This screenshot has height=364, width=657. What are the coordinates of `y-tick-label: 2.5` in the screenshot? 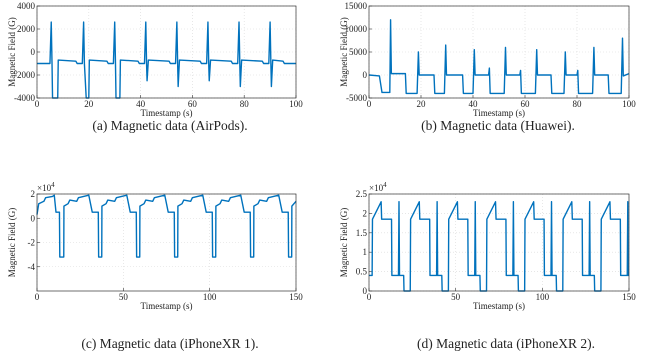 It's located at (362, 194).